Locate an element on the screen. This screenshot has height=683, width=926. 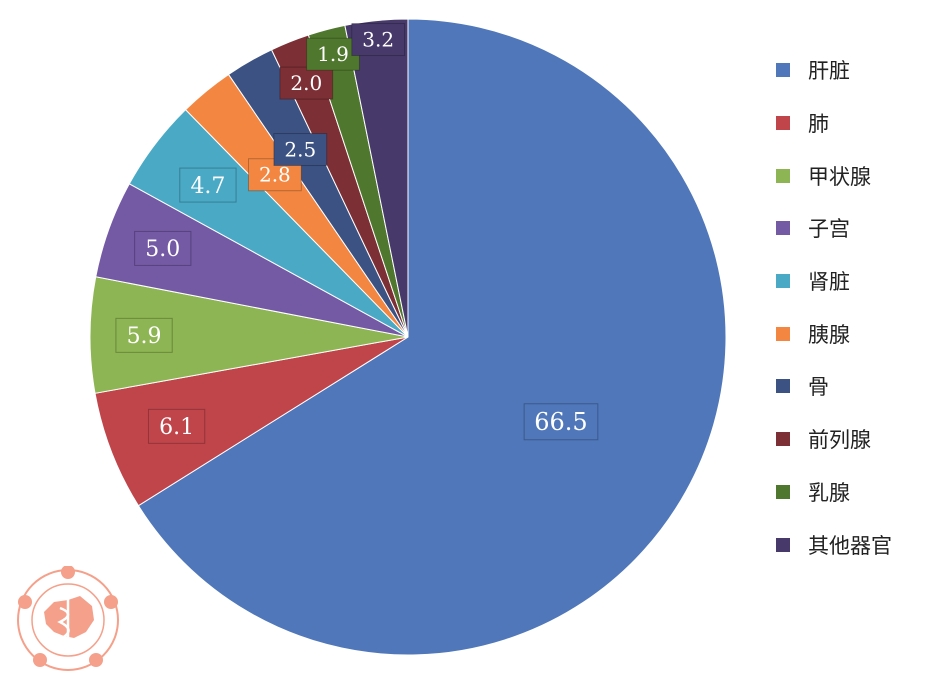
legend-item: 肝脏 is located at coordinates (851, 70).